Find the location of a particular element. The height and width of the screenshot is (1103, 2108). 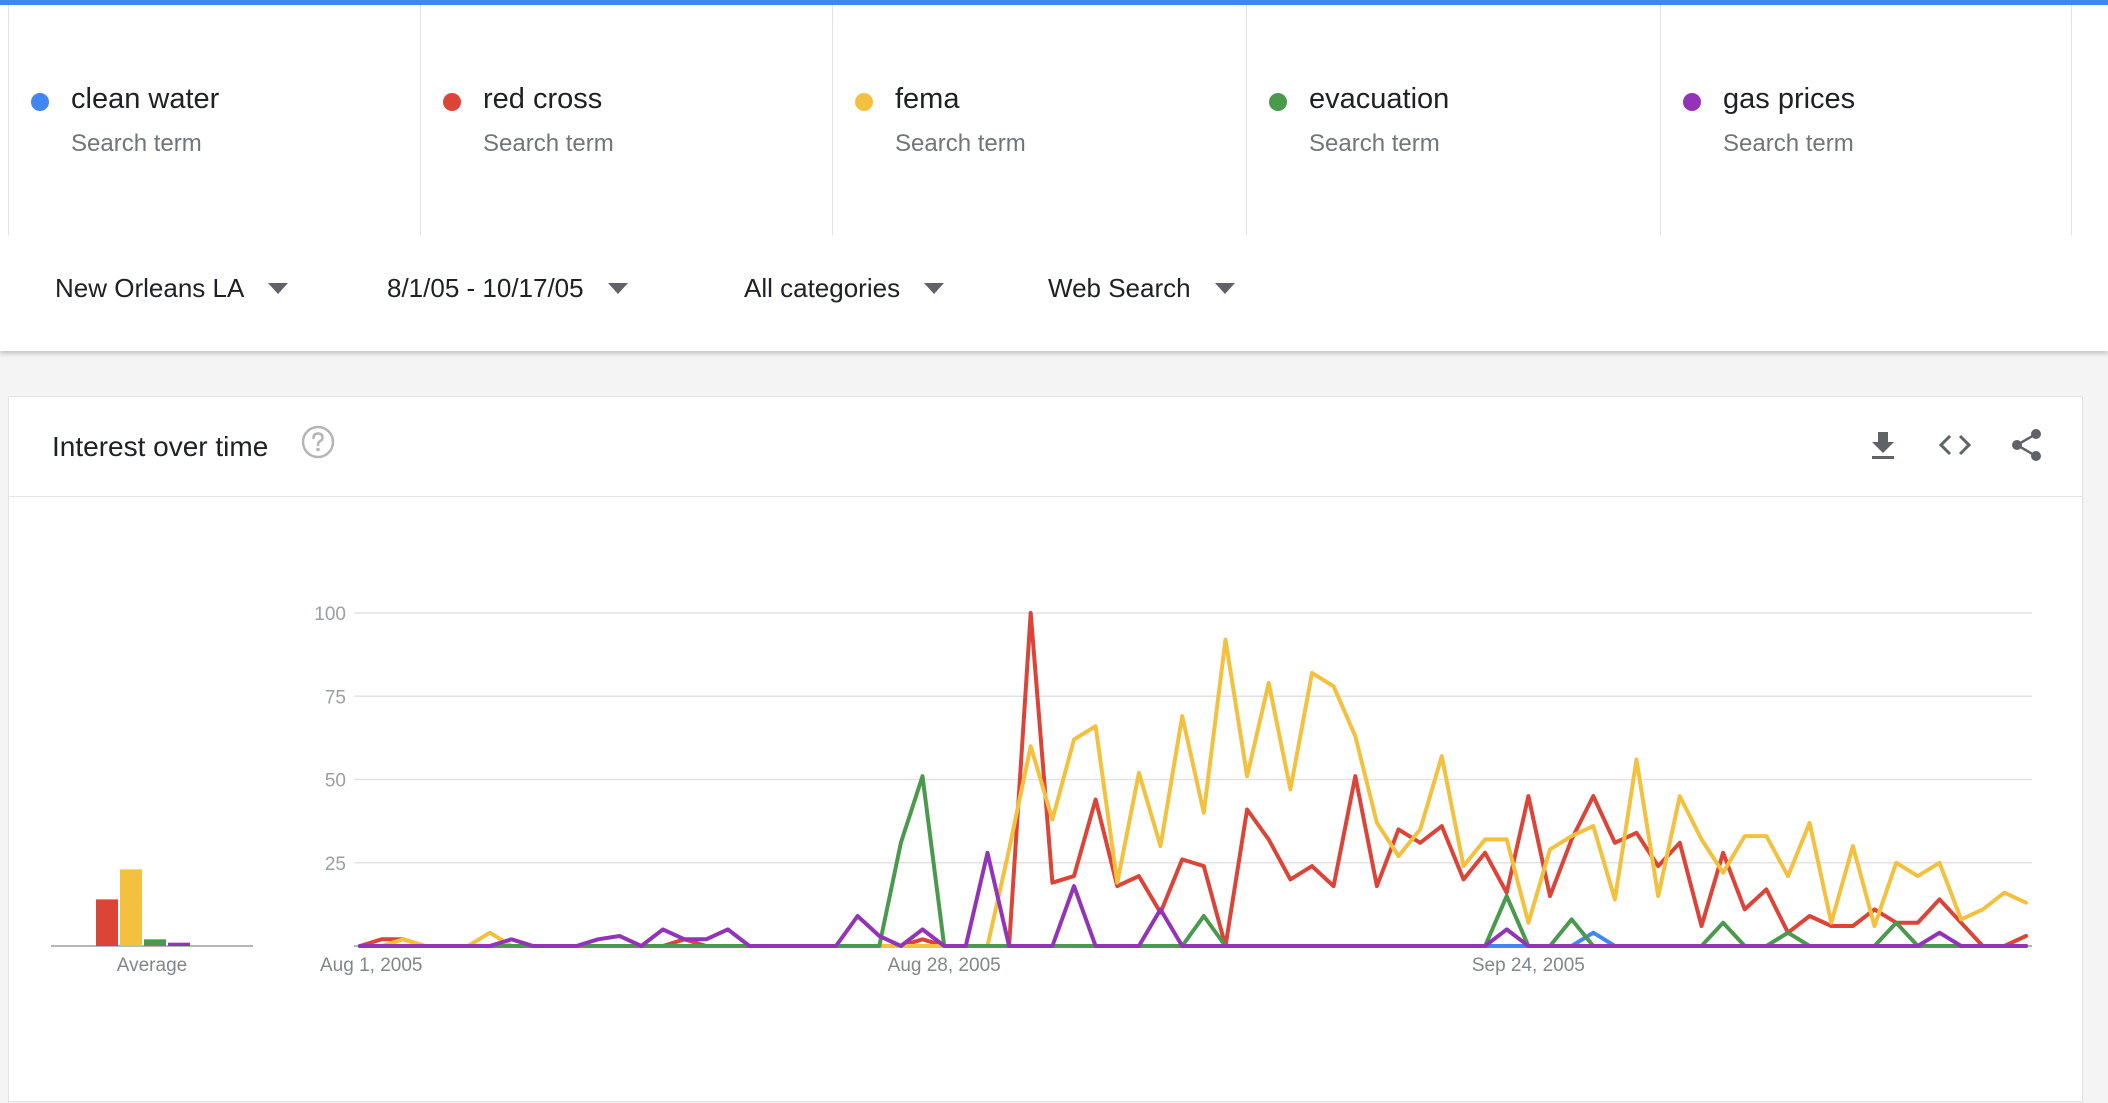

card-title: Interest over time is located at coordinates (160, 446).